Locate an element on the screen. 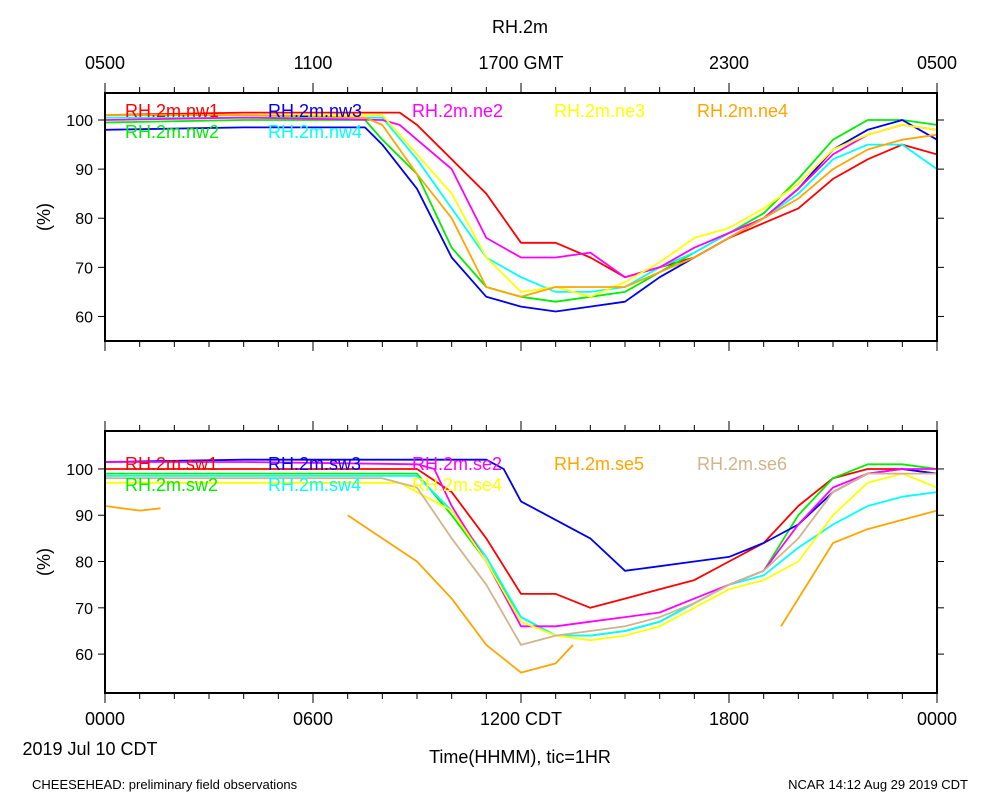 The width and height of the screenshot is (1000, 800). x-axis-label: Time(HHMM), tic=1HR is located at coordinates (520, 757).